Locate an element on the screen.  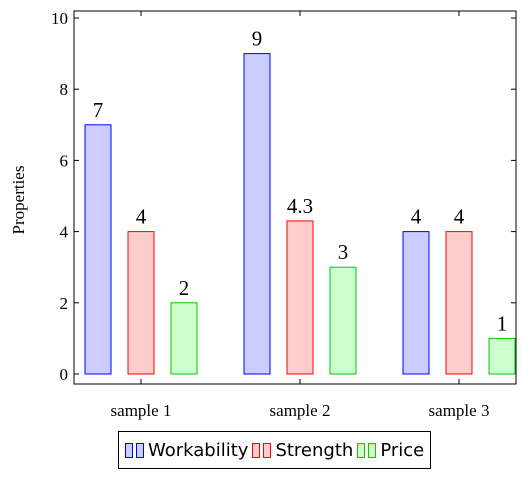
legend-label: Price is located at coordinates (402, 450).